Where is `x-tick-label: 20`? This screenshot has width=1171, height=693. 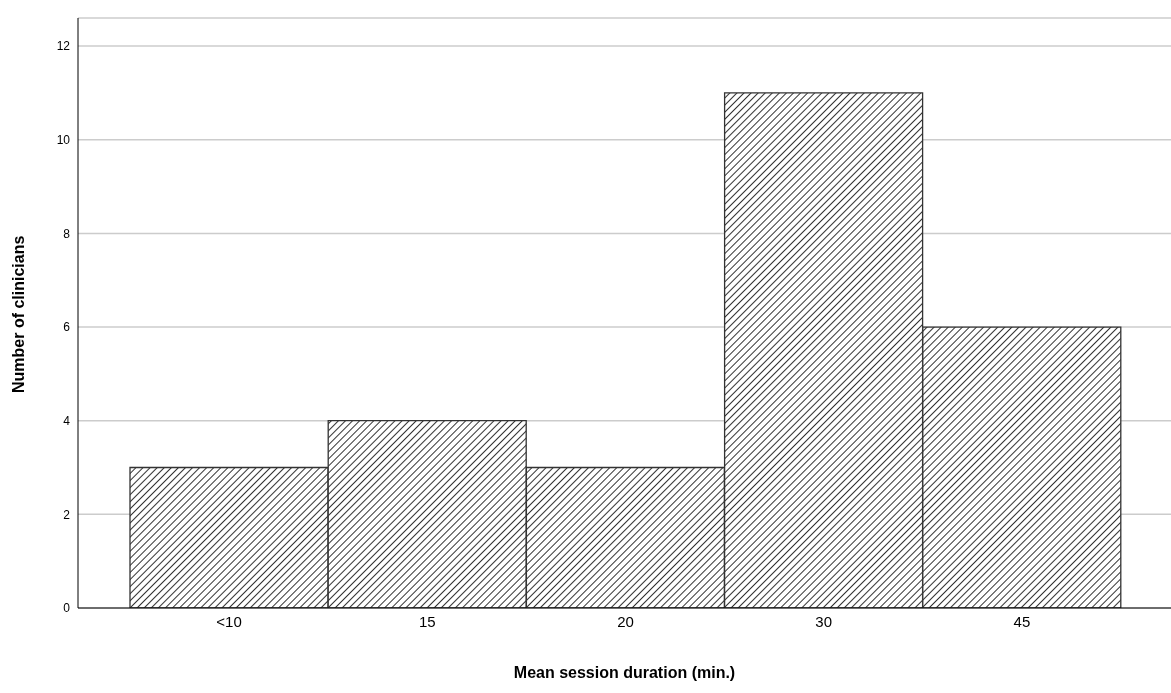 x-tick-label: 20 is located at coordinates (625, 621).